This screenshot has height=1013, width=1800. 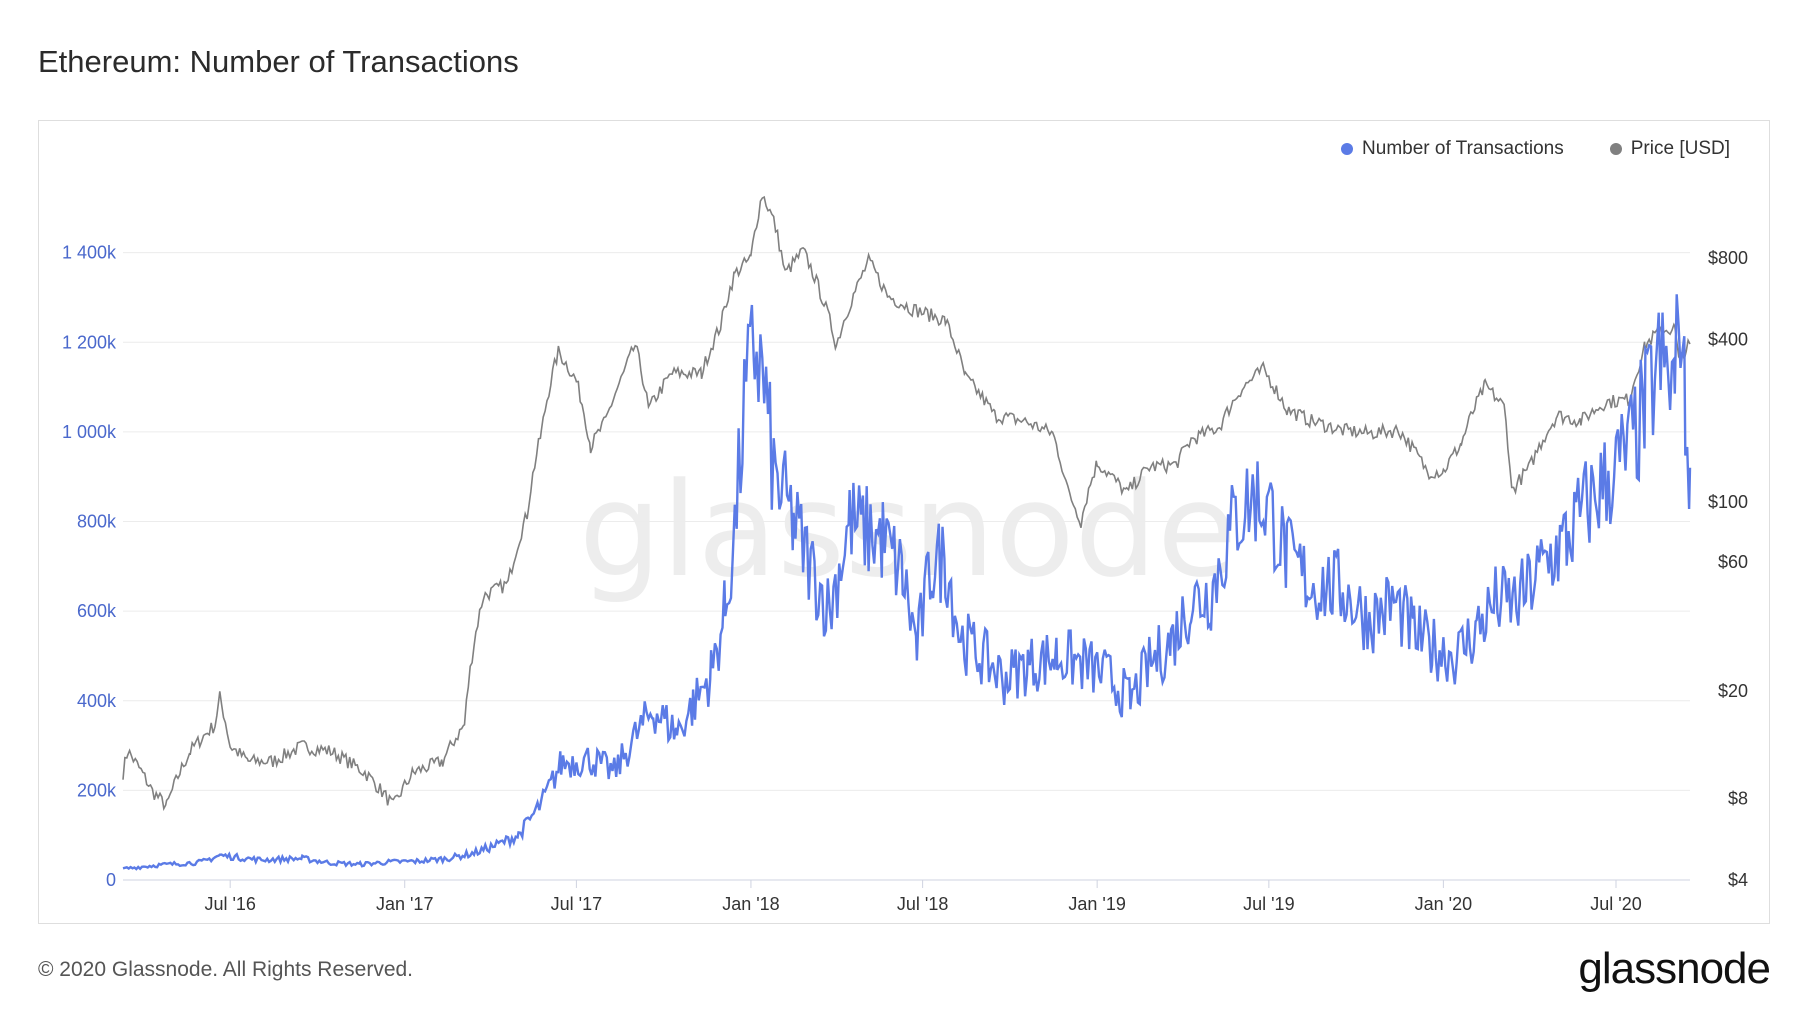 I want to click on brand-logo: glassnode, so click(x=1674, y=968).